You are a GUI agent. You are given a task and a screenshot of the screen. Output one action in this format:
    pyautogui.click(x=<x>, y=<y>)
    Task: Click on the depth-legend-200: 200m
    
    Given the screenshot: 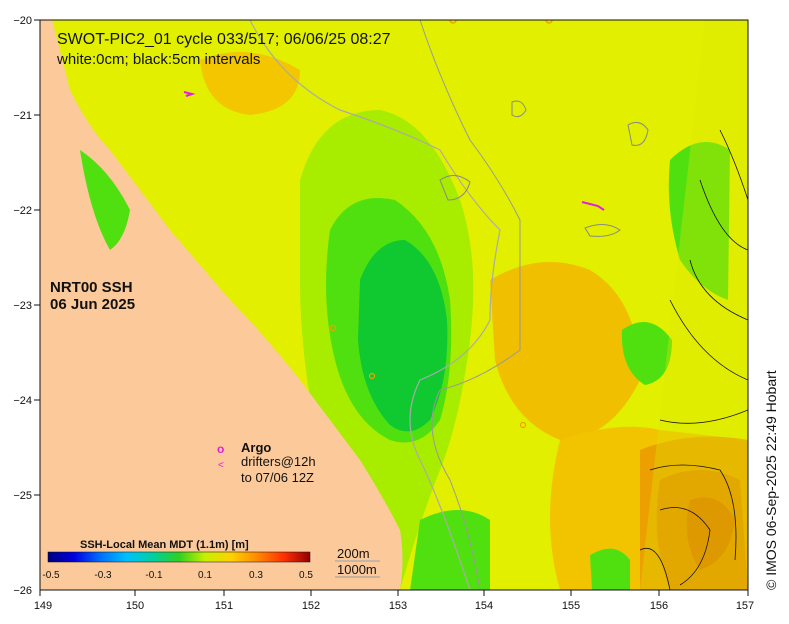 What is the action you would take?
    pyautogui.click(x=353, y=553)
    